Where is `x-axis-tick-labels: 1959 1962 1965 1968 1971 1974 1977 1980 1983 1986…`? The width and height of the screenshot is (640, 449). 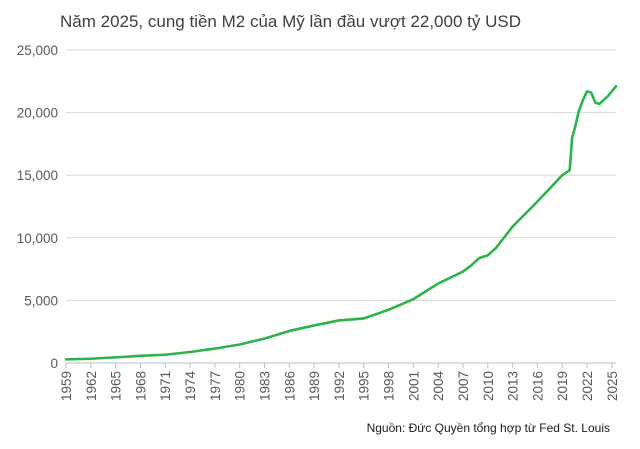
x-axis-tick-labels: 1959 1962 1965 1968 1971 1974 1977 1980 1983 1986… is located at coordinates (339, 386).